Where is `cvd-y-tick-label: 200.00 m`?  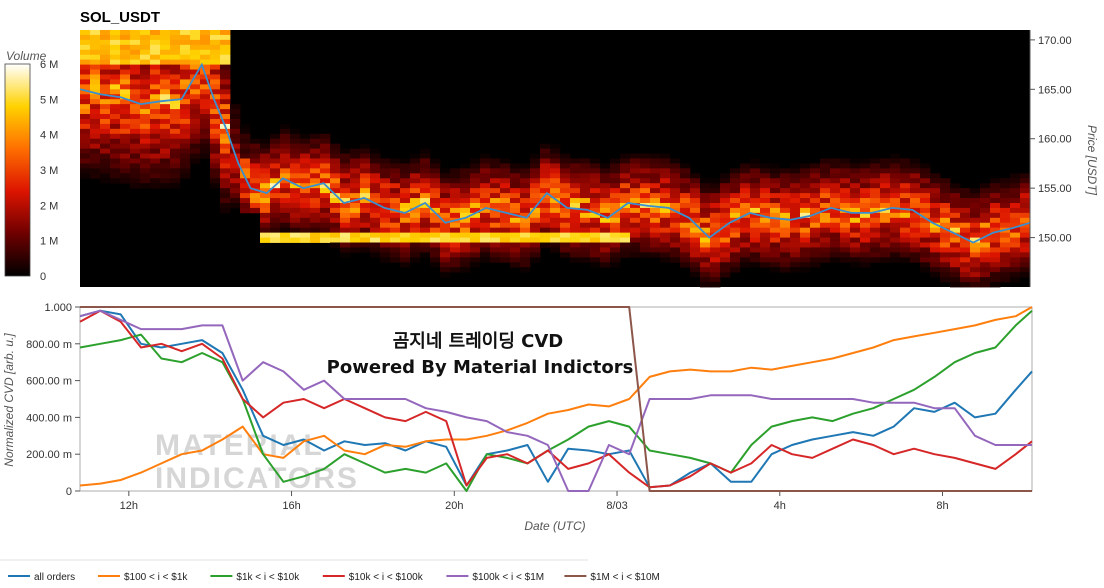
cvd-y-tick-label: 200.00 m is located at coordinates (49, 455).